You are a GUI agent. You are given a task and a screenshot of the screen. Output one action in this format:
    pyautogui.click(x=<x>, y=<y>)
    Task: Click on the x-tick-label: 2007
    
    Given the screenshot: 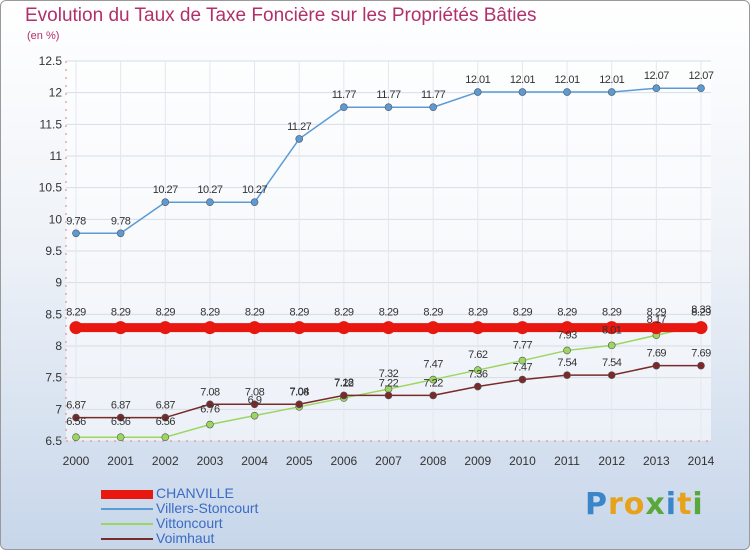 What is the action you would take?
    pyautogui.click(x=388, y=461)
    